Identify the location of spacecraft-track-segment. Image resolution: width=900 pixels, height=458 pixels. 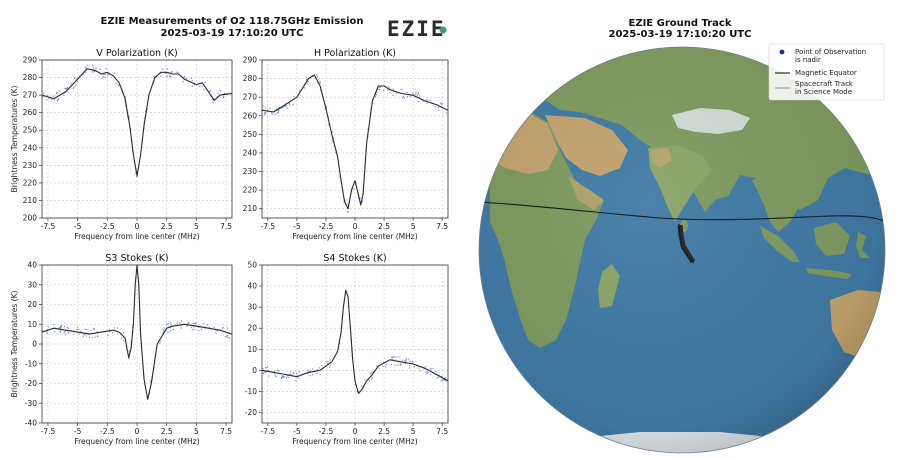
(686, 244).